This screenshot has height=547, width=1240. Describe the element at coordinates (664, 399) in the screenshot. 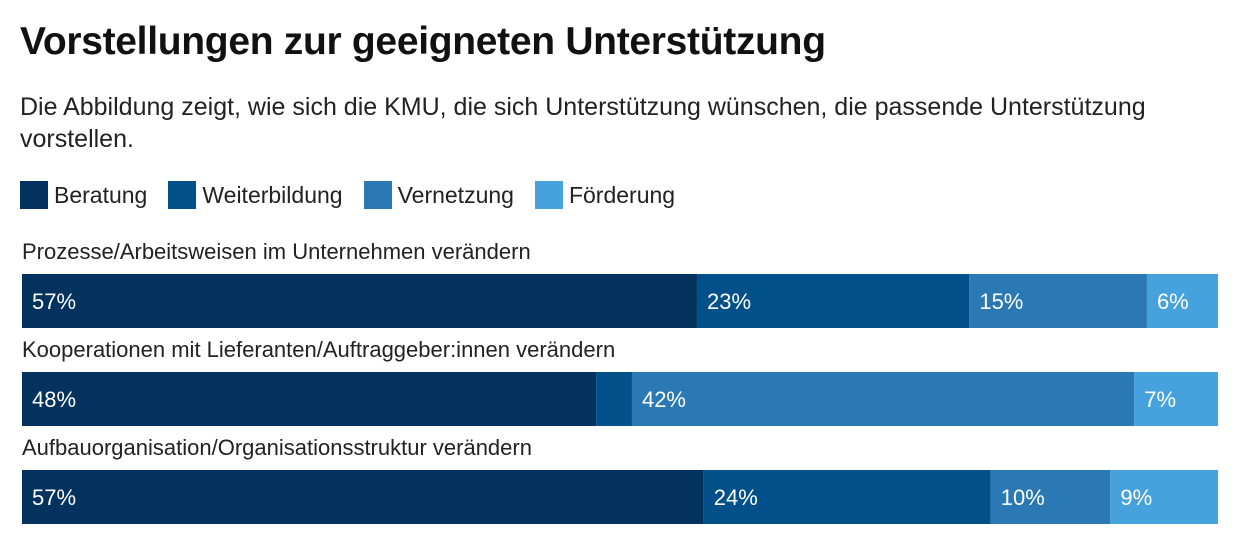

I see `data-label-row-2-series-3: 42%` at that location.